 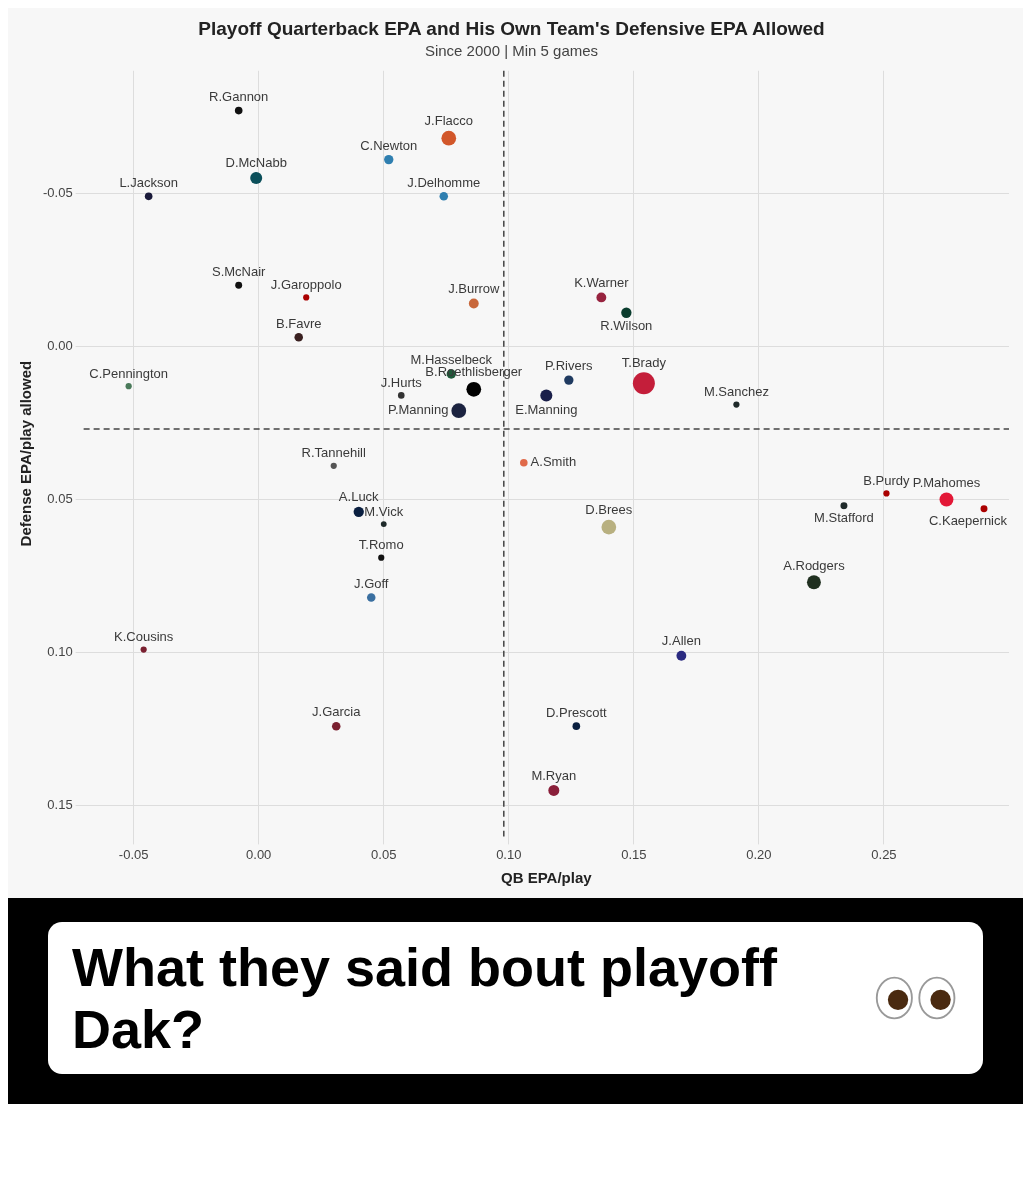 What do you see at coordinates (576, 712) in the screenshot?
I see `series-label: D.Prescott` at bounding box center [576, 712].